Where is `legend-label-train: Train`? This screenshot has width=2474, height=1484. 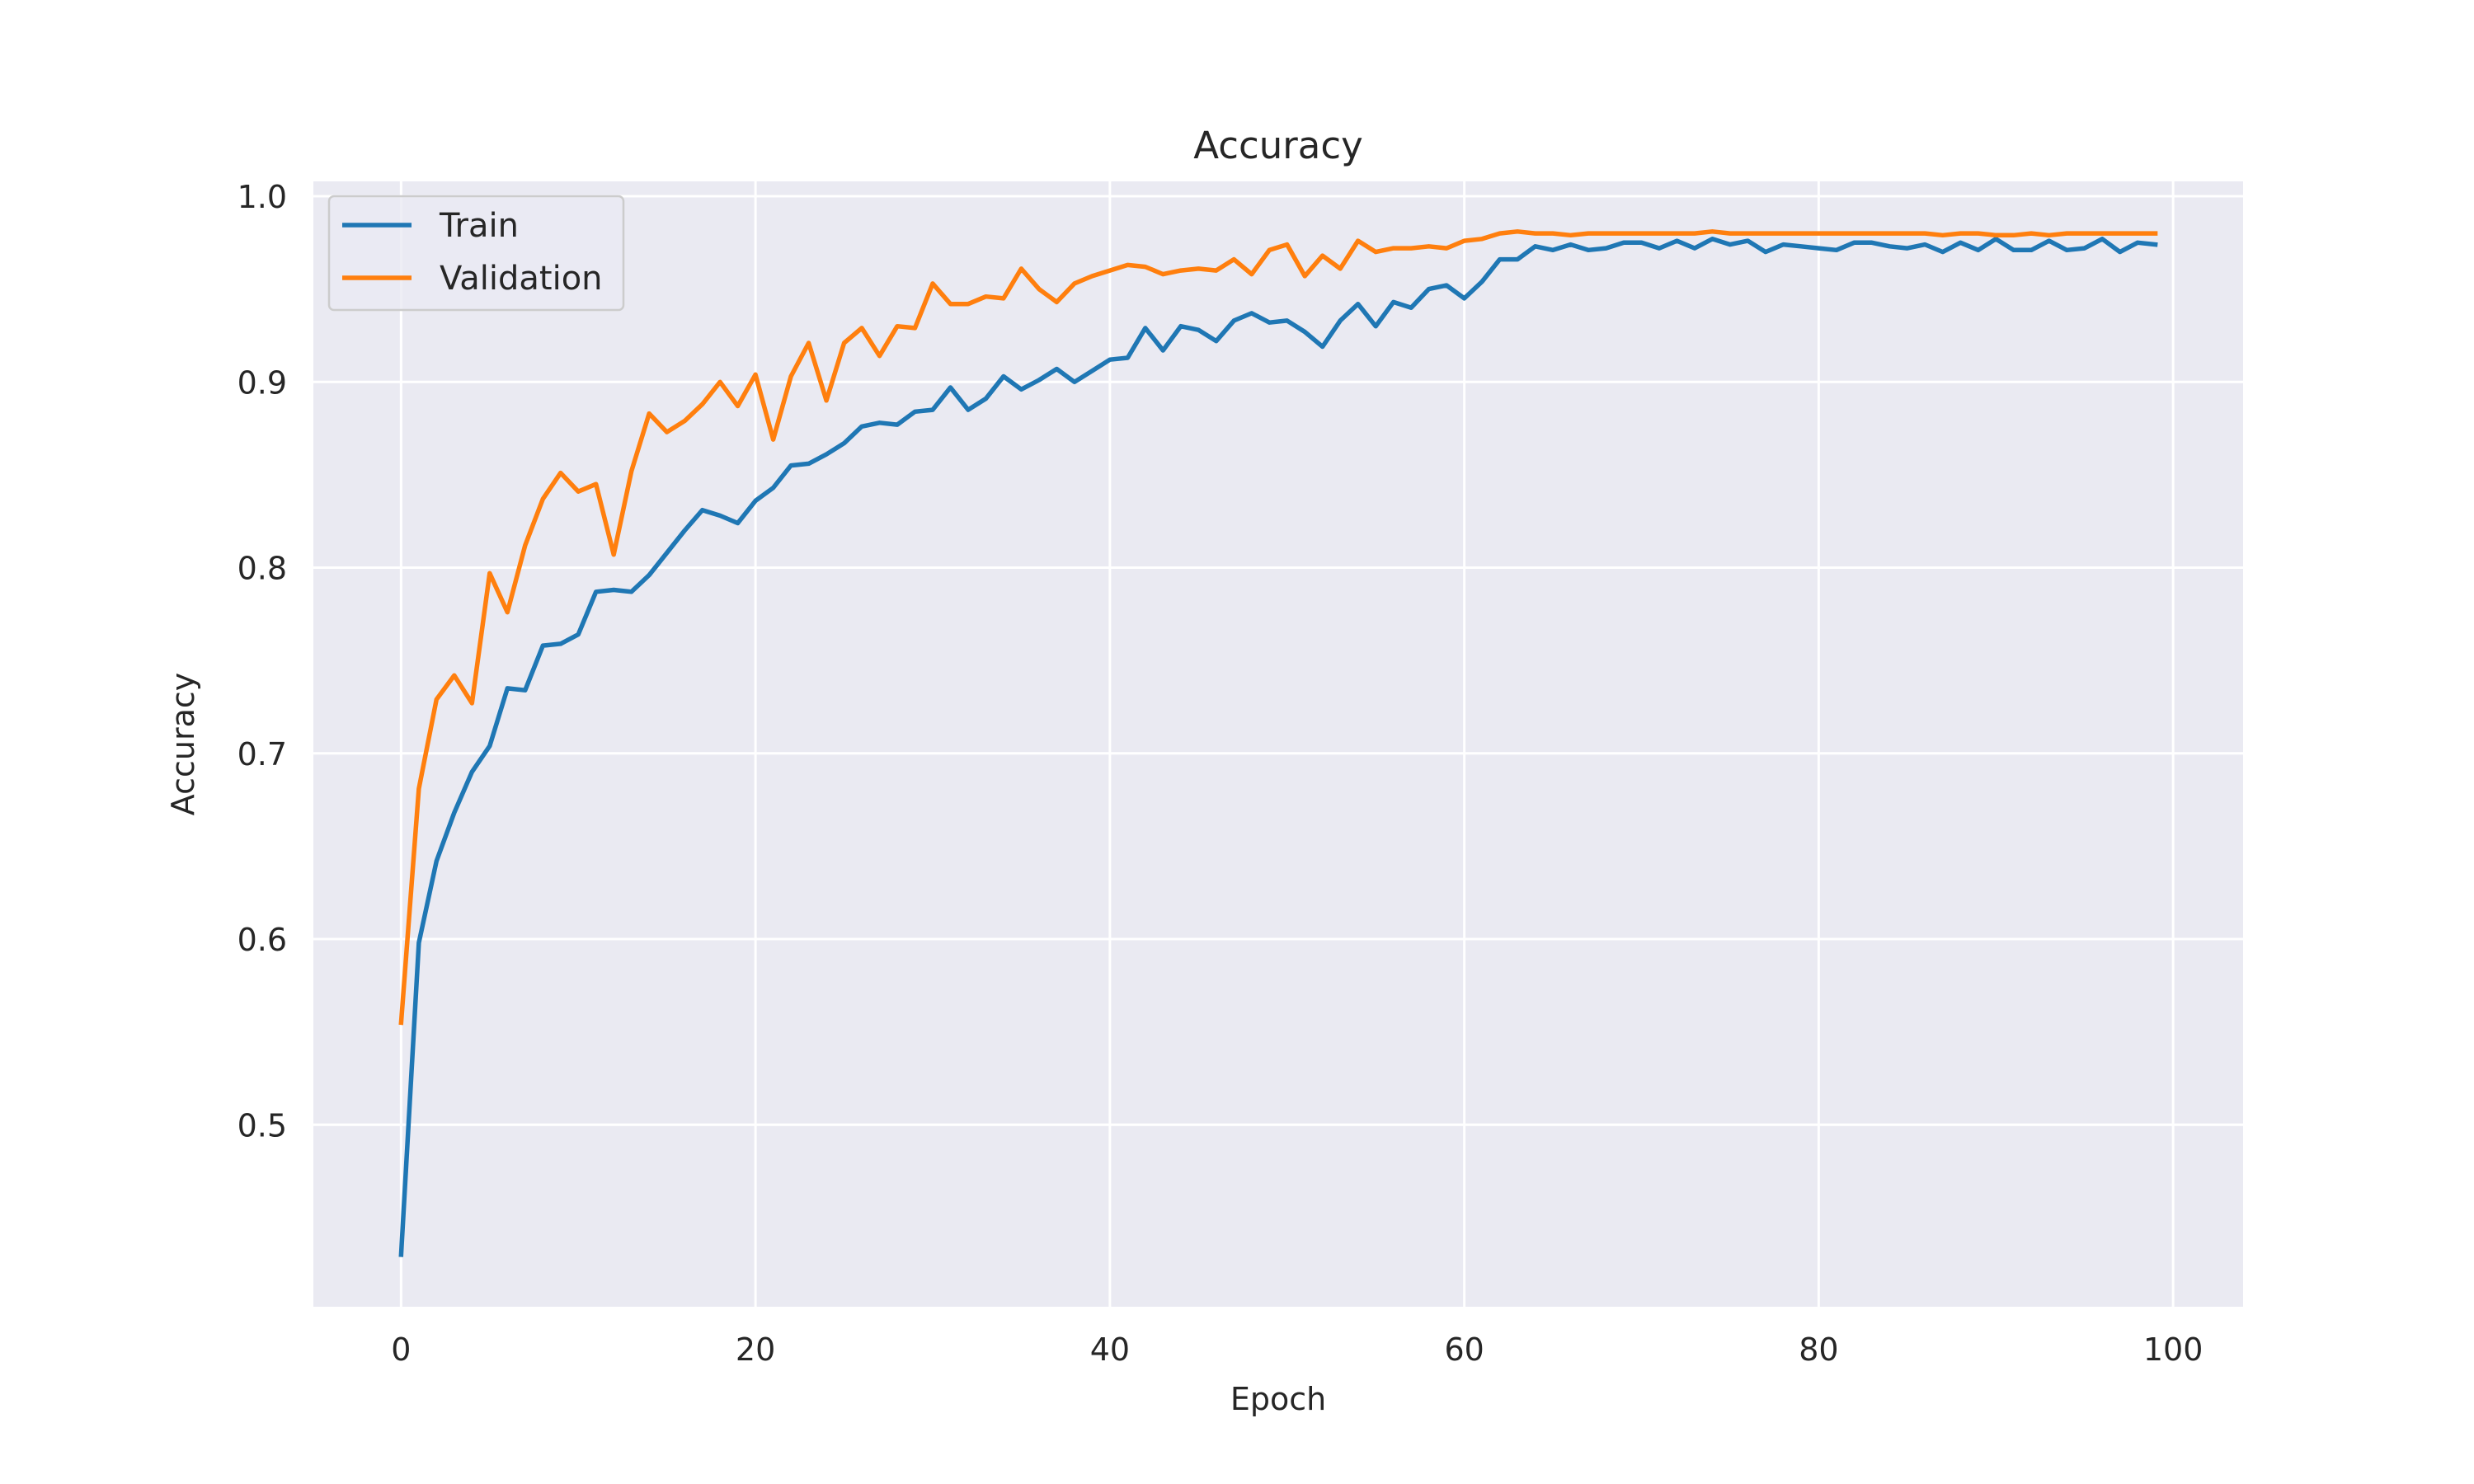
legend-label-train: Train is located at coordinates (479, 226).